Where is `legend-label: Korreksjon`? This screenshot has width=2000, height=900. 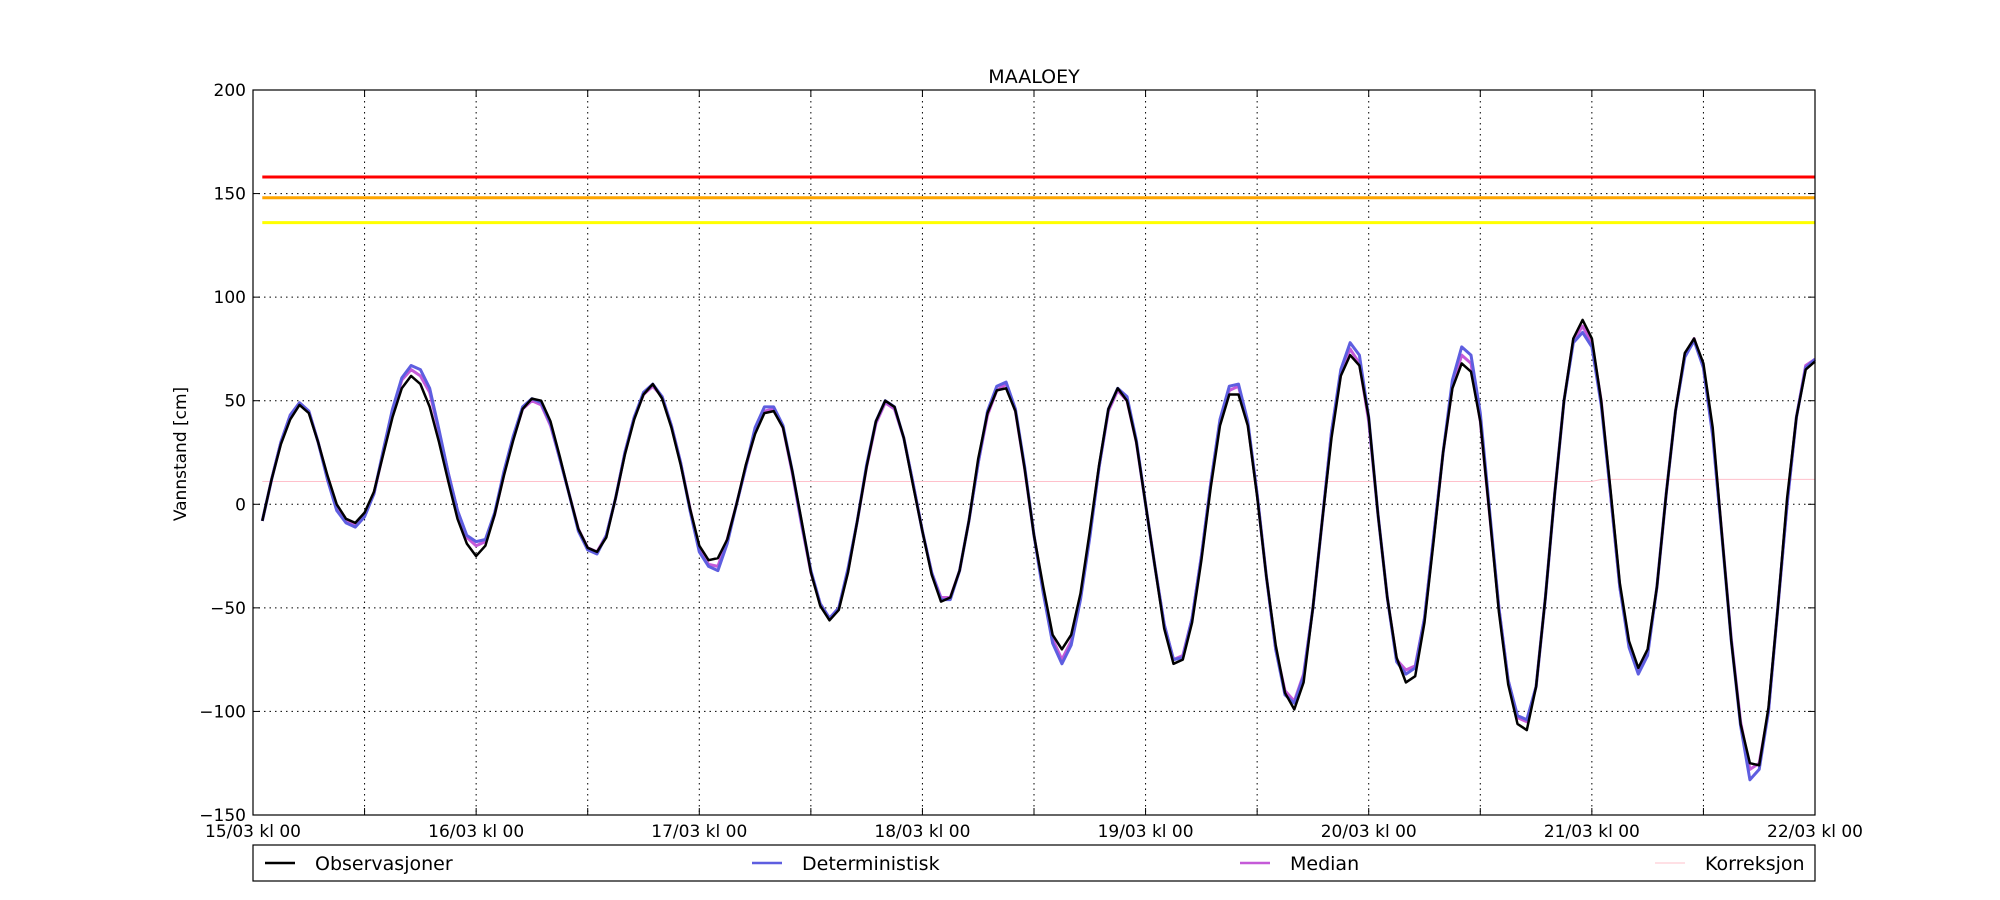 legend-label: Korreksjon is located at coordinates (1755, 864).